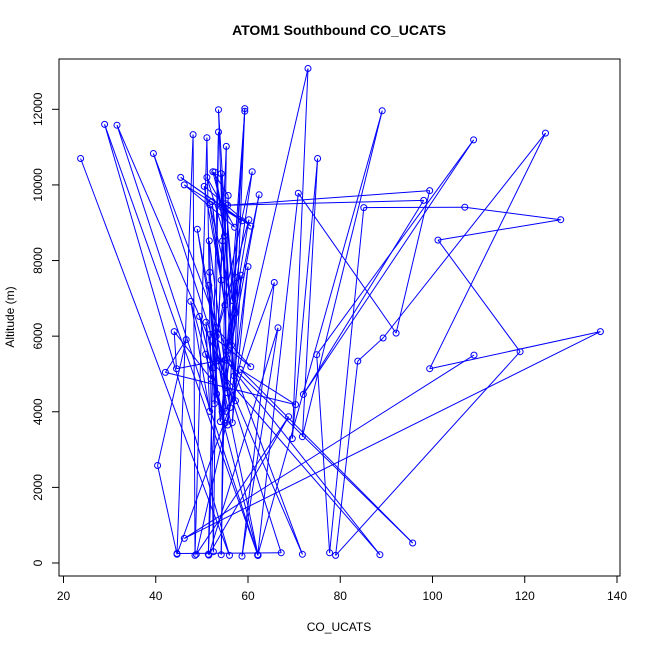 This screenshot has height=650, width=650. Describe the element at coordinates (10, 316) in the screenshot. I see `y-axis-label: Altitude (m)` at that location.